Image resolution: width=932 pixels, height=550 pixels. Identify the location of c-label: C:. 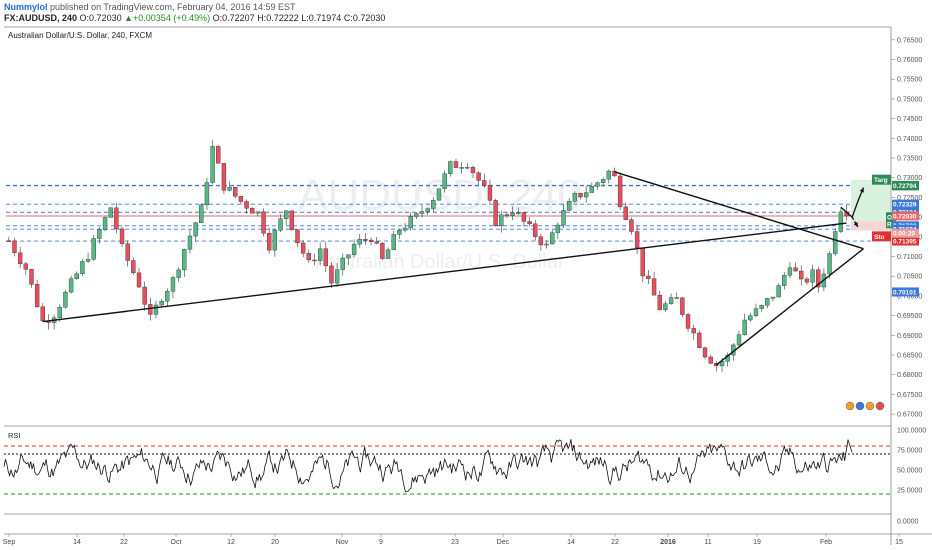
(348, 18).